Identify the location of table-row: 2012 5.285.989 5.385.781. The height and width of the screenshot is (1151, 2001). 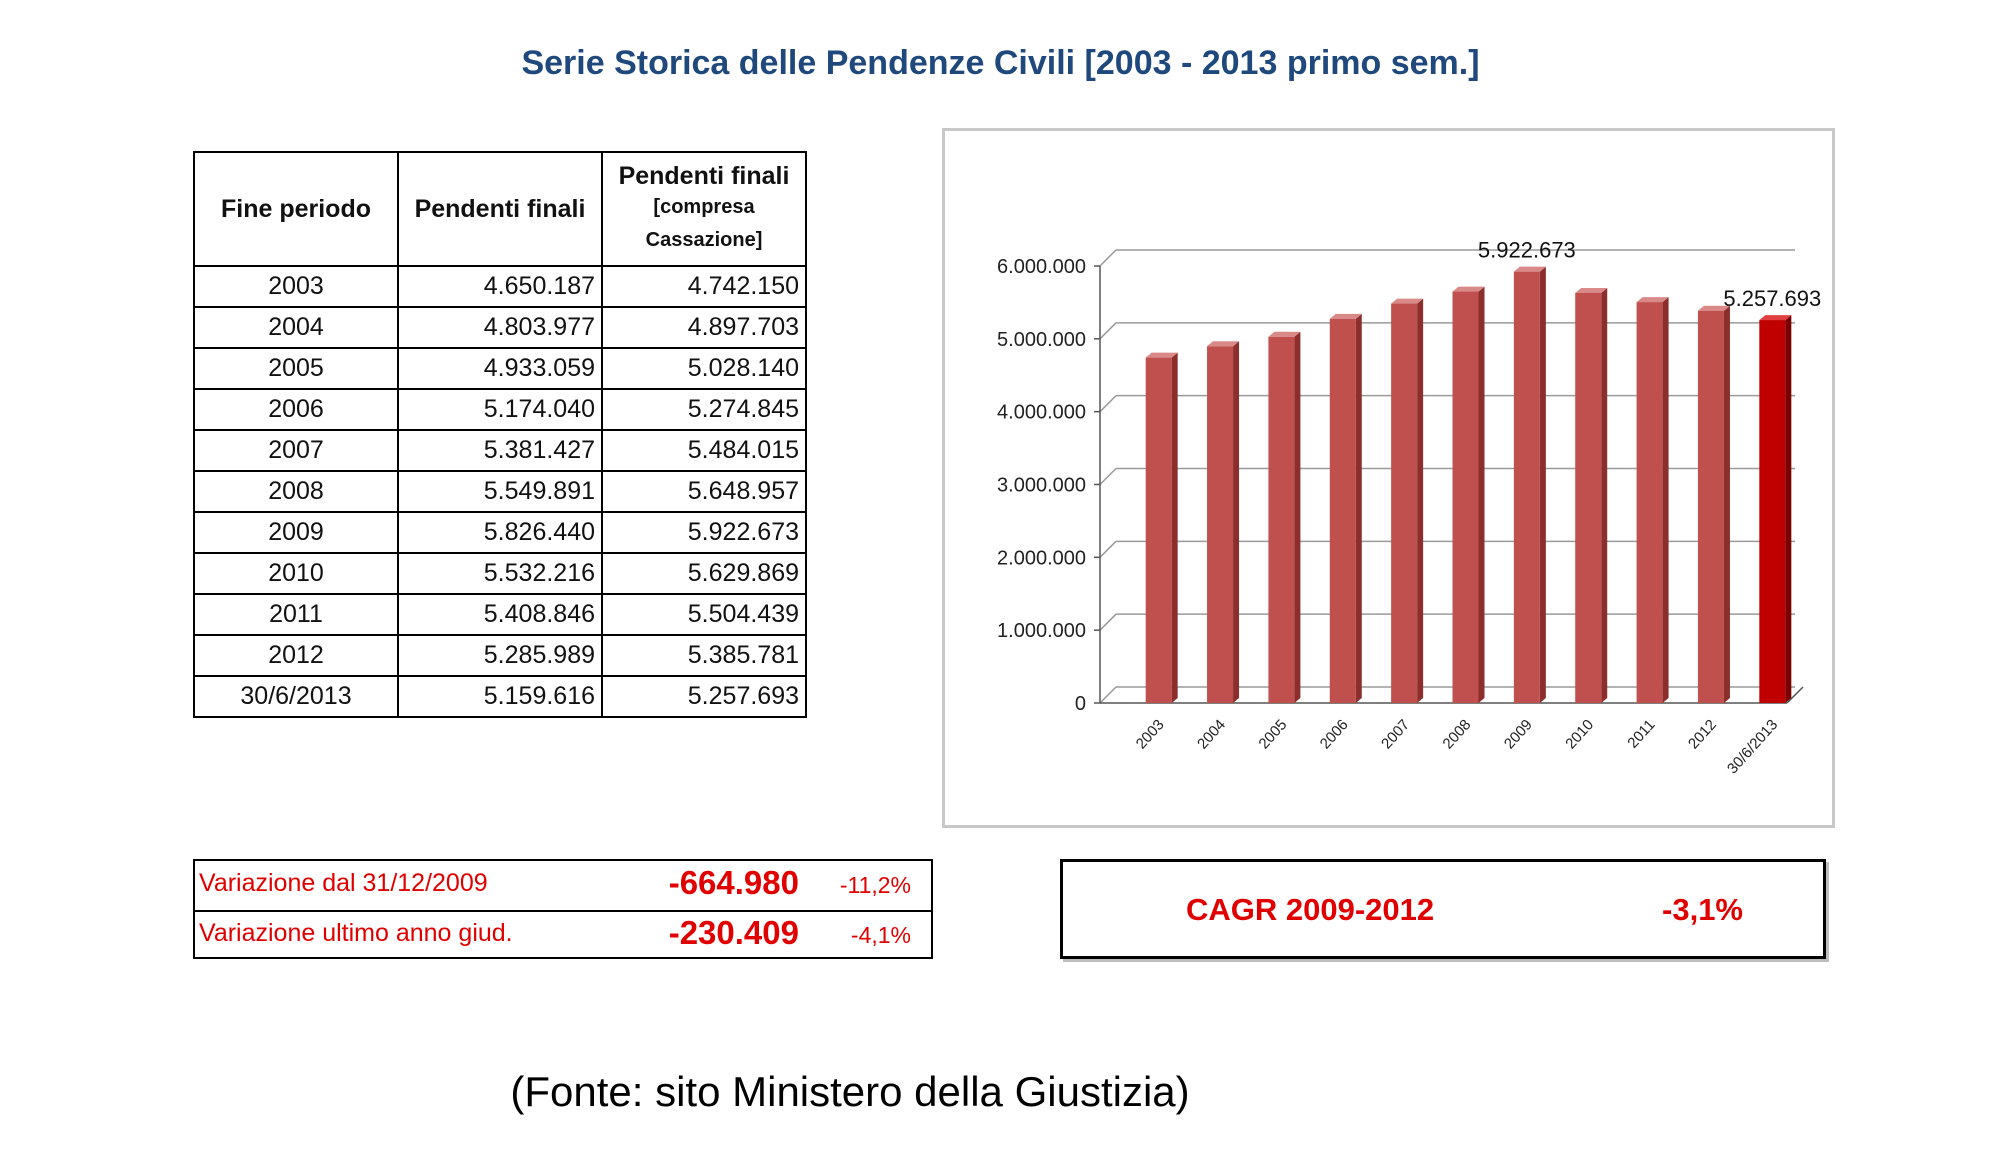
(500, 655).